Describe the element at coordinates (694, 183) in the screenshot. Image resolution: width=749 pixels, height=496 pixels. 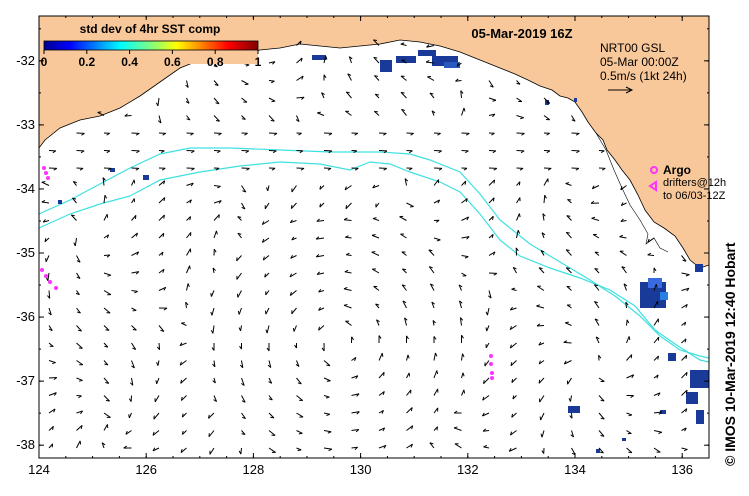
I see `drifters-label: drifters@12h` at that location.